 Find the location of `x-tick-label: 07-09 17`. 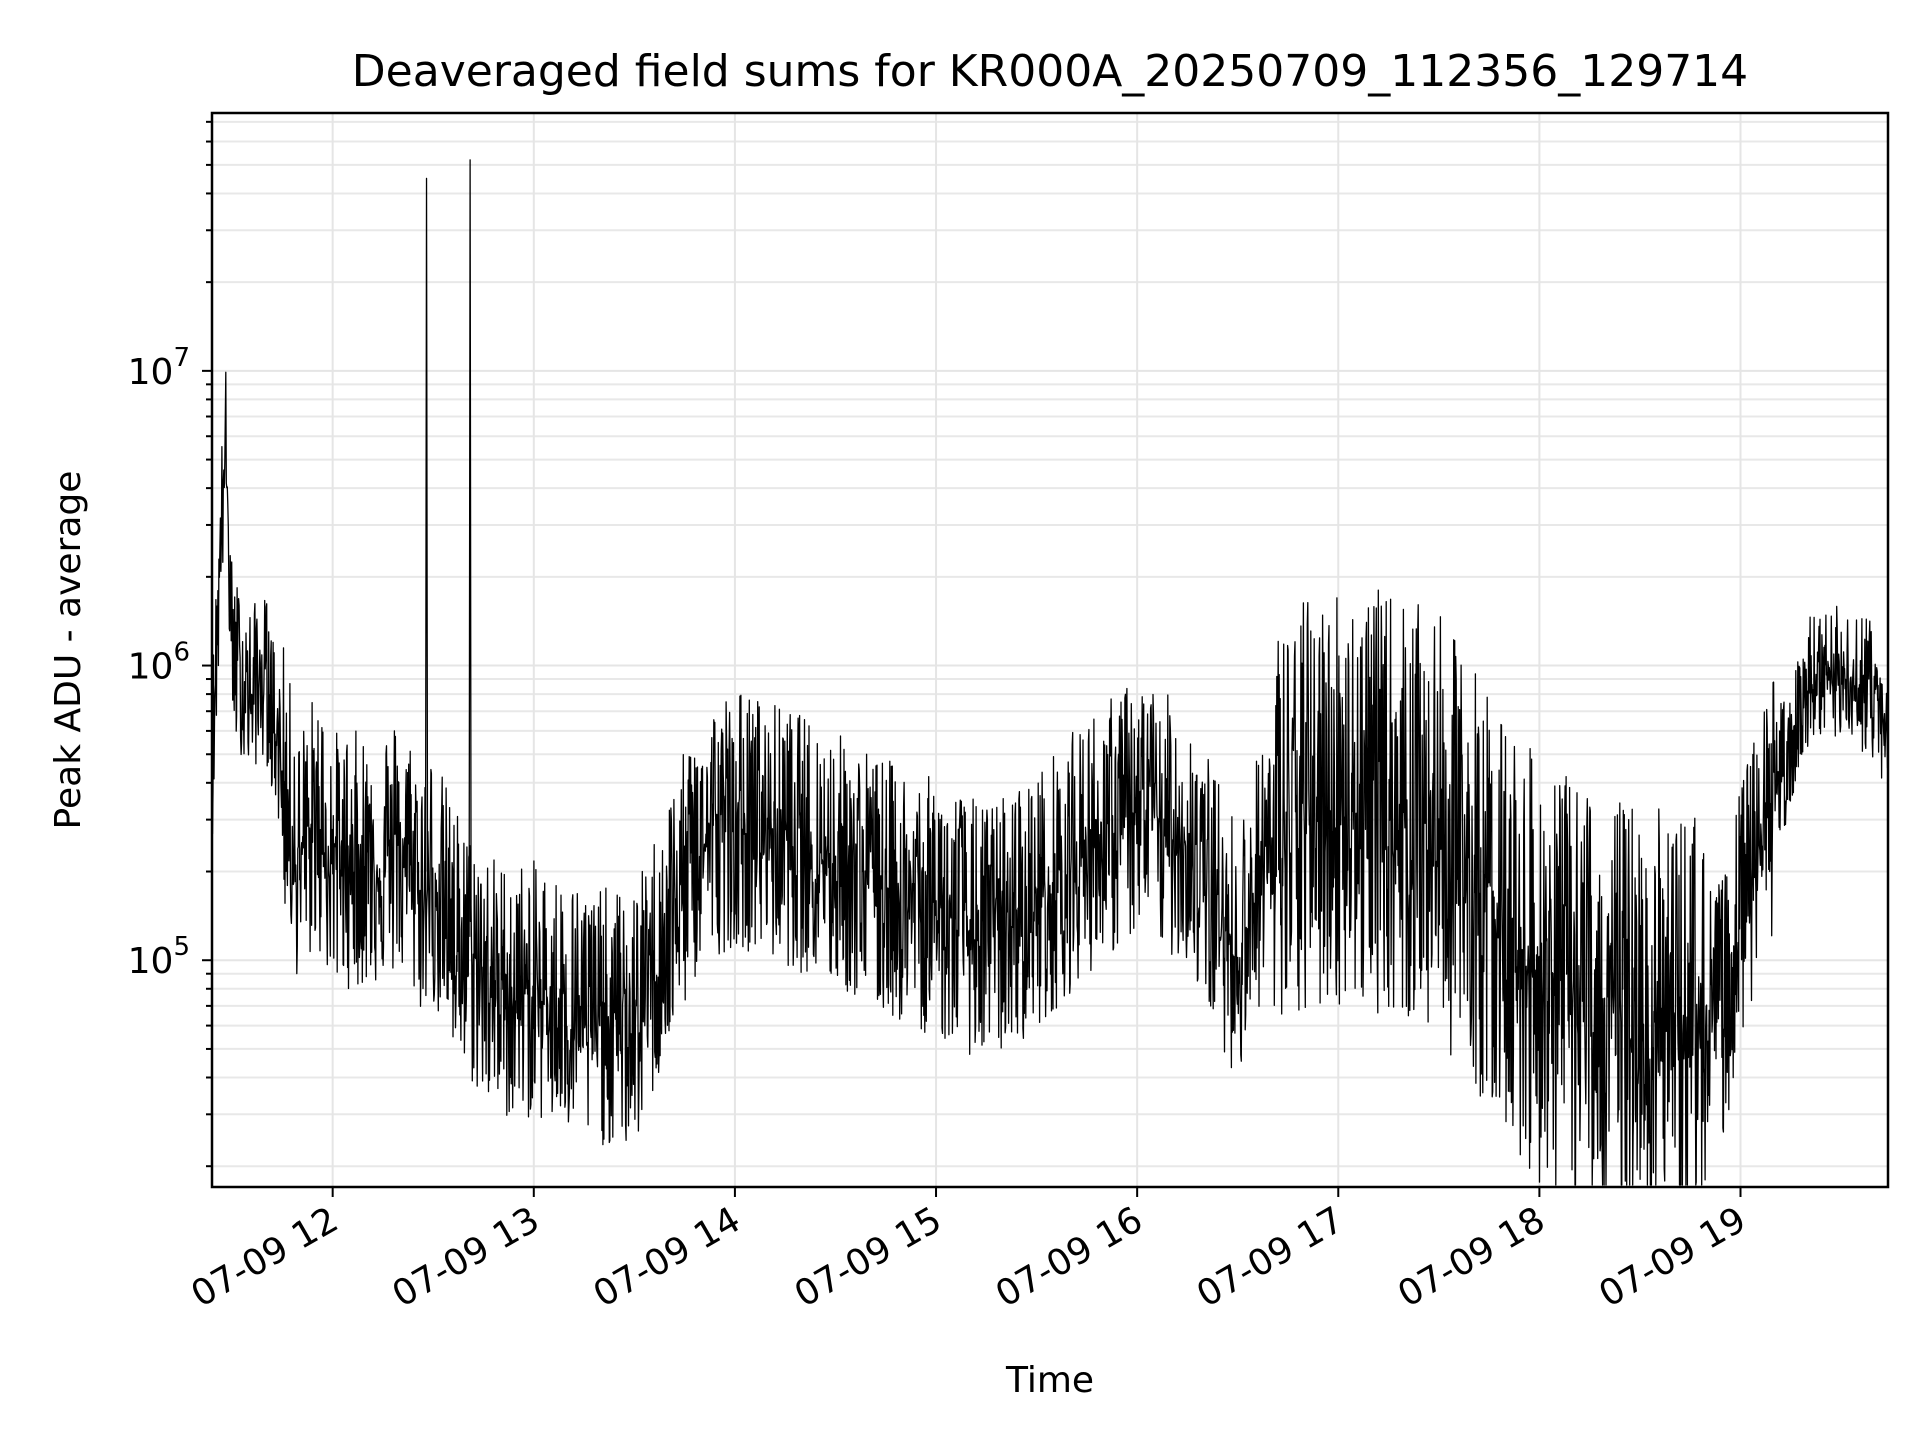

x-tick-label: 07-09 17 is located at coordinates (1270, 1257).